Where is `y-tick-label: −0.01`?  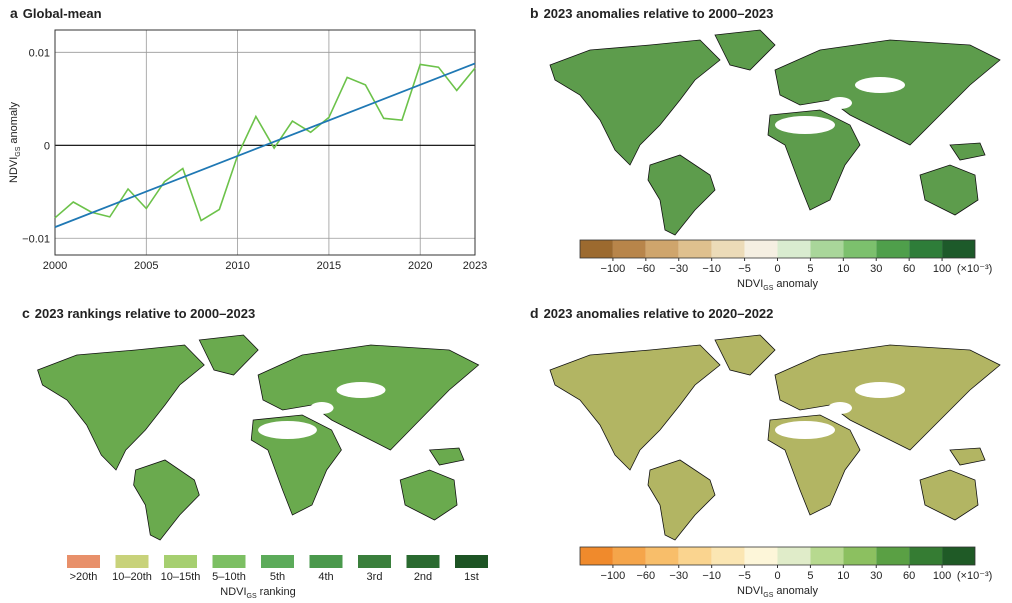 y-tick-label: −0.01 is located at coordinates (36, 239).